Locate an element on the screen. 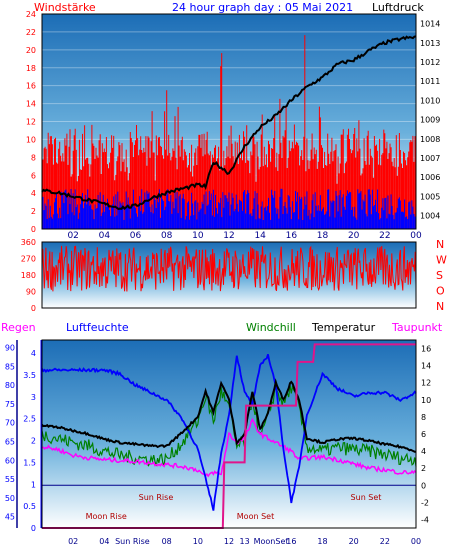  rain-tick-label: 1 is located at coordinates (33, 484).